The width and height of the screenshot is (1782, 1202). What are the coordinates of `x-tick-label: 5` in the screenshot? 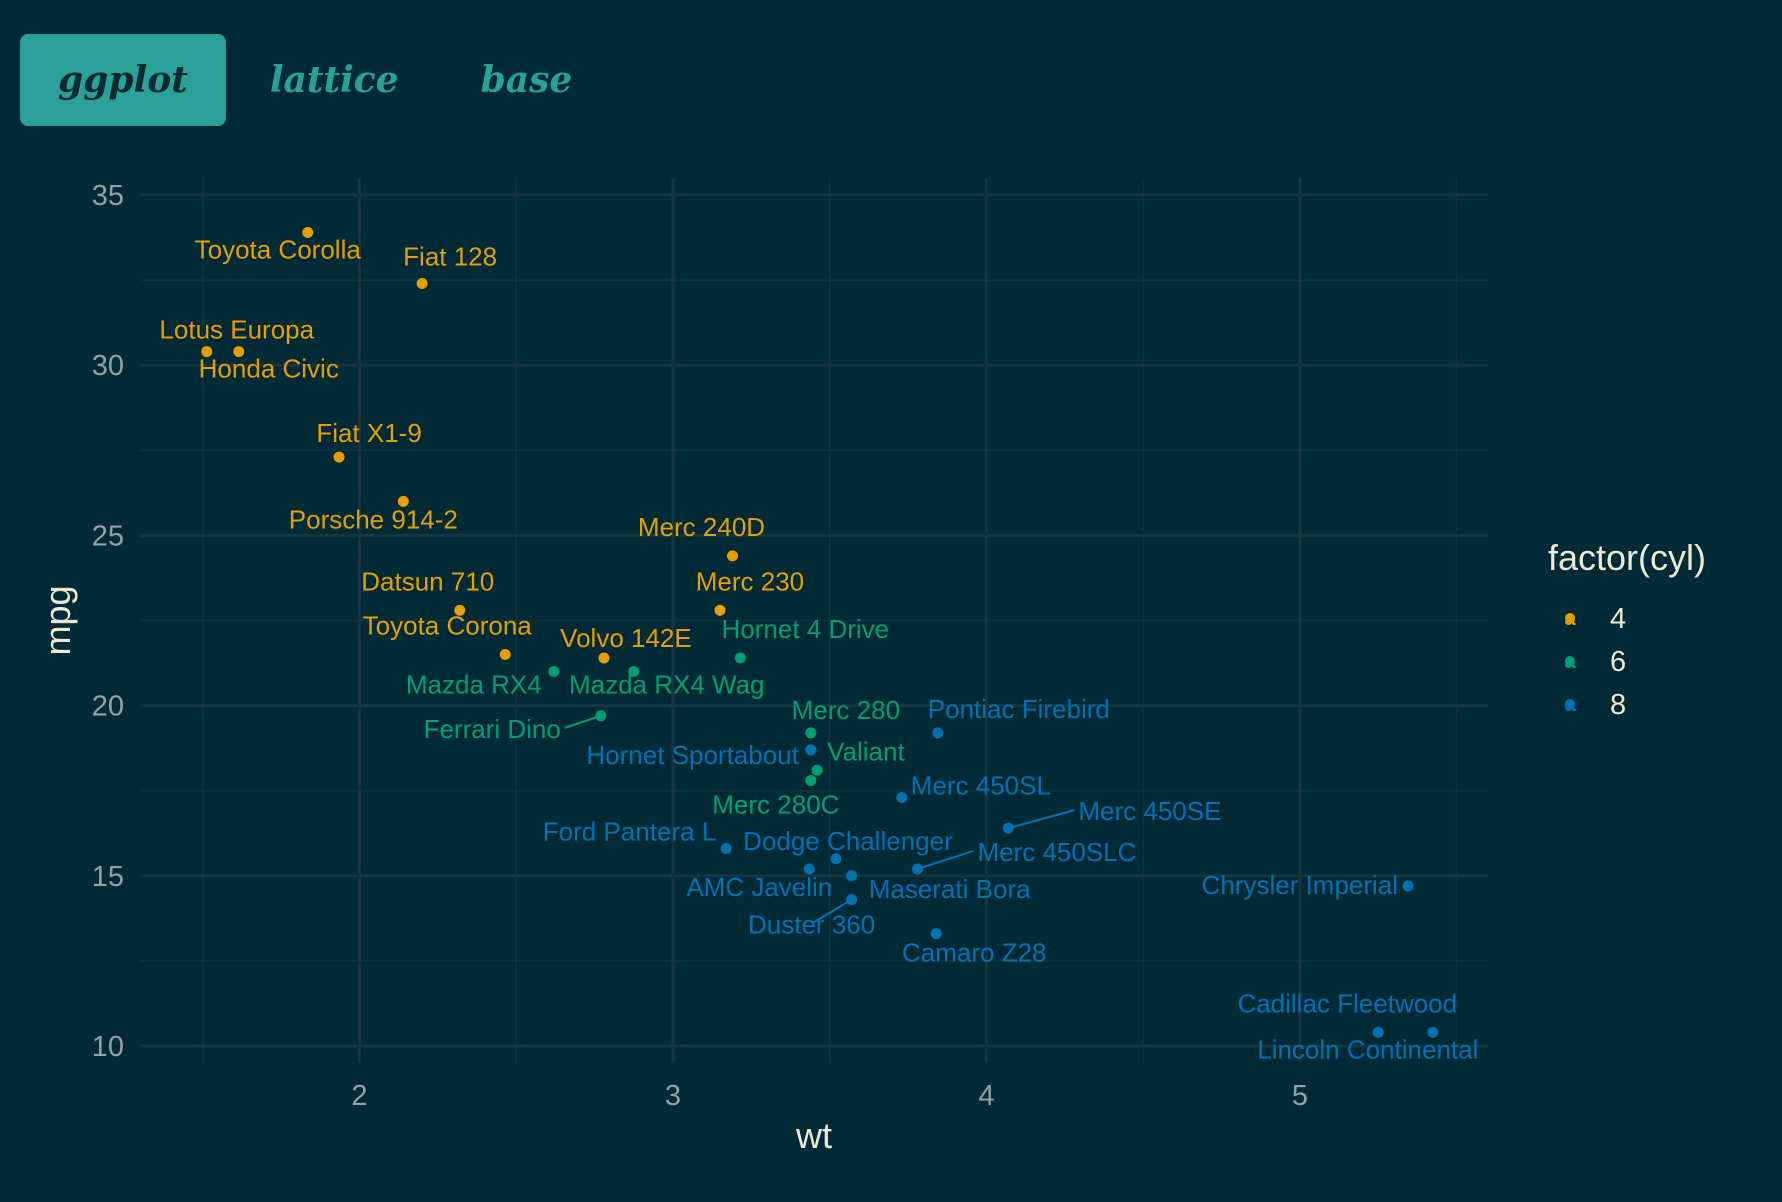 It's located at (1300, 1096).